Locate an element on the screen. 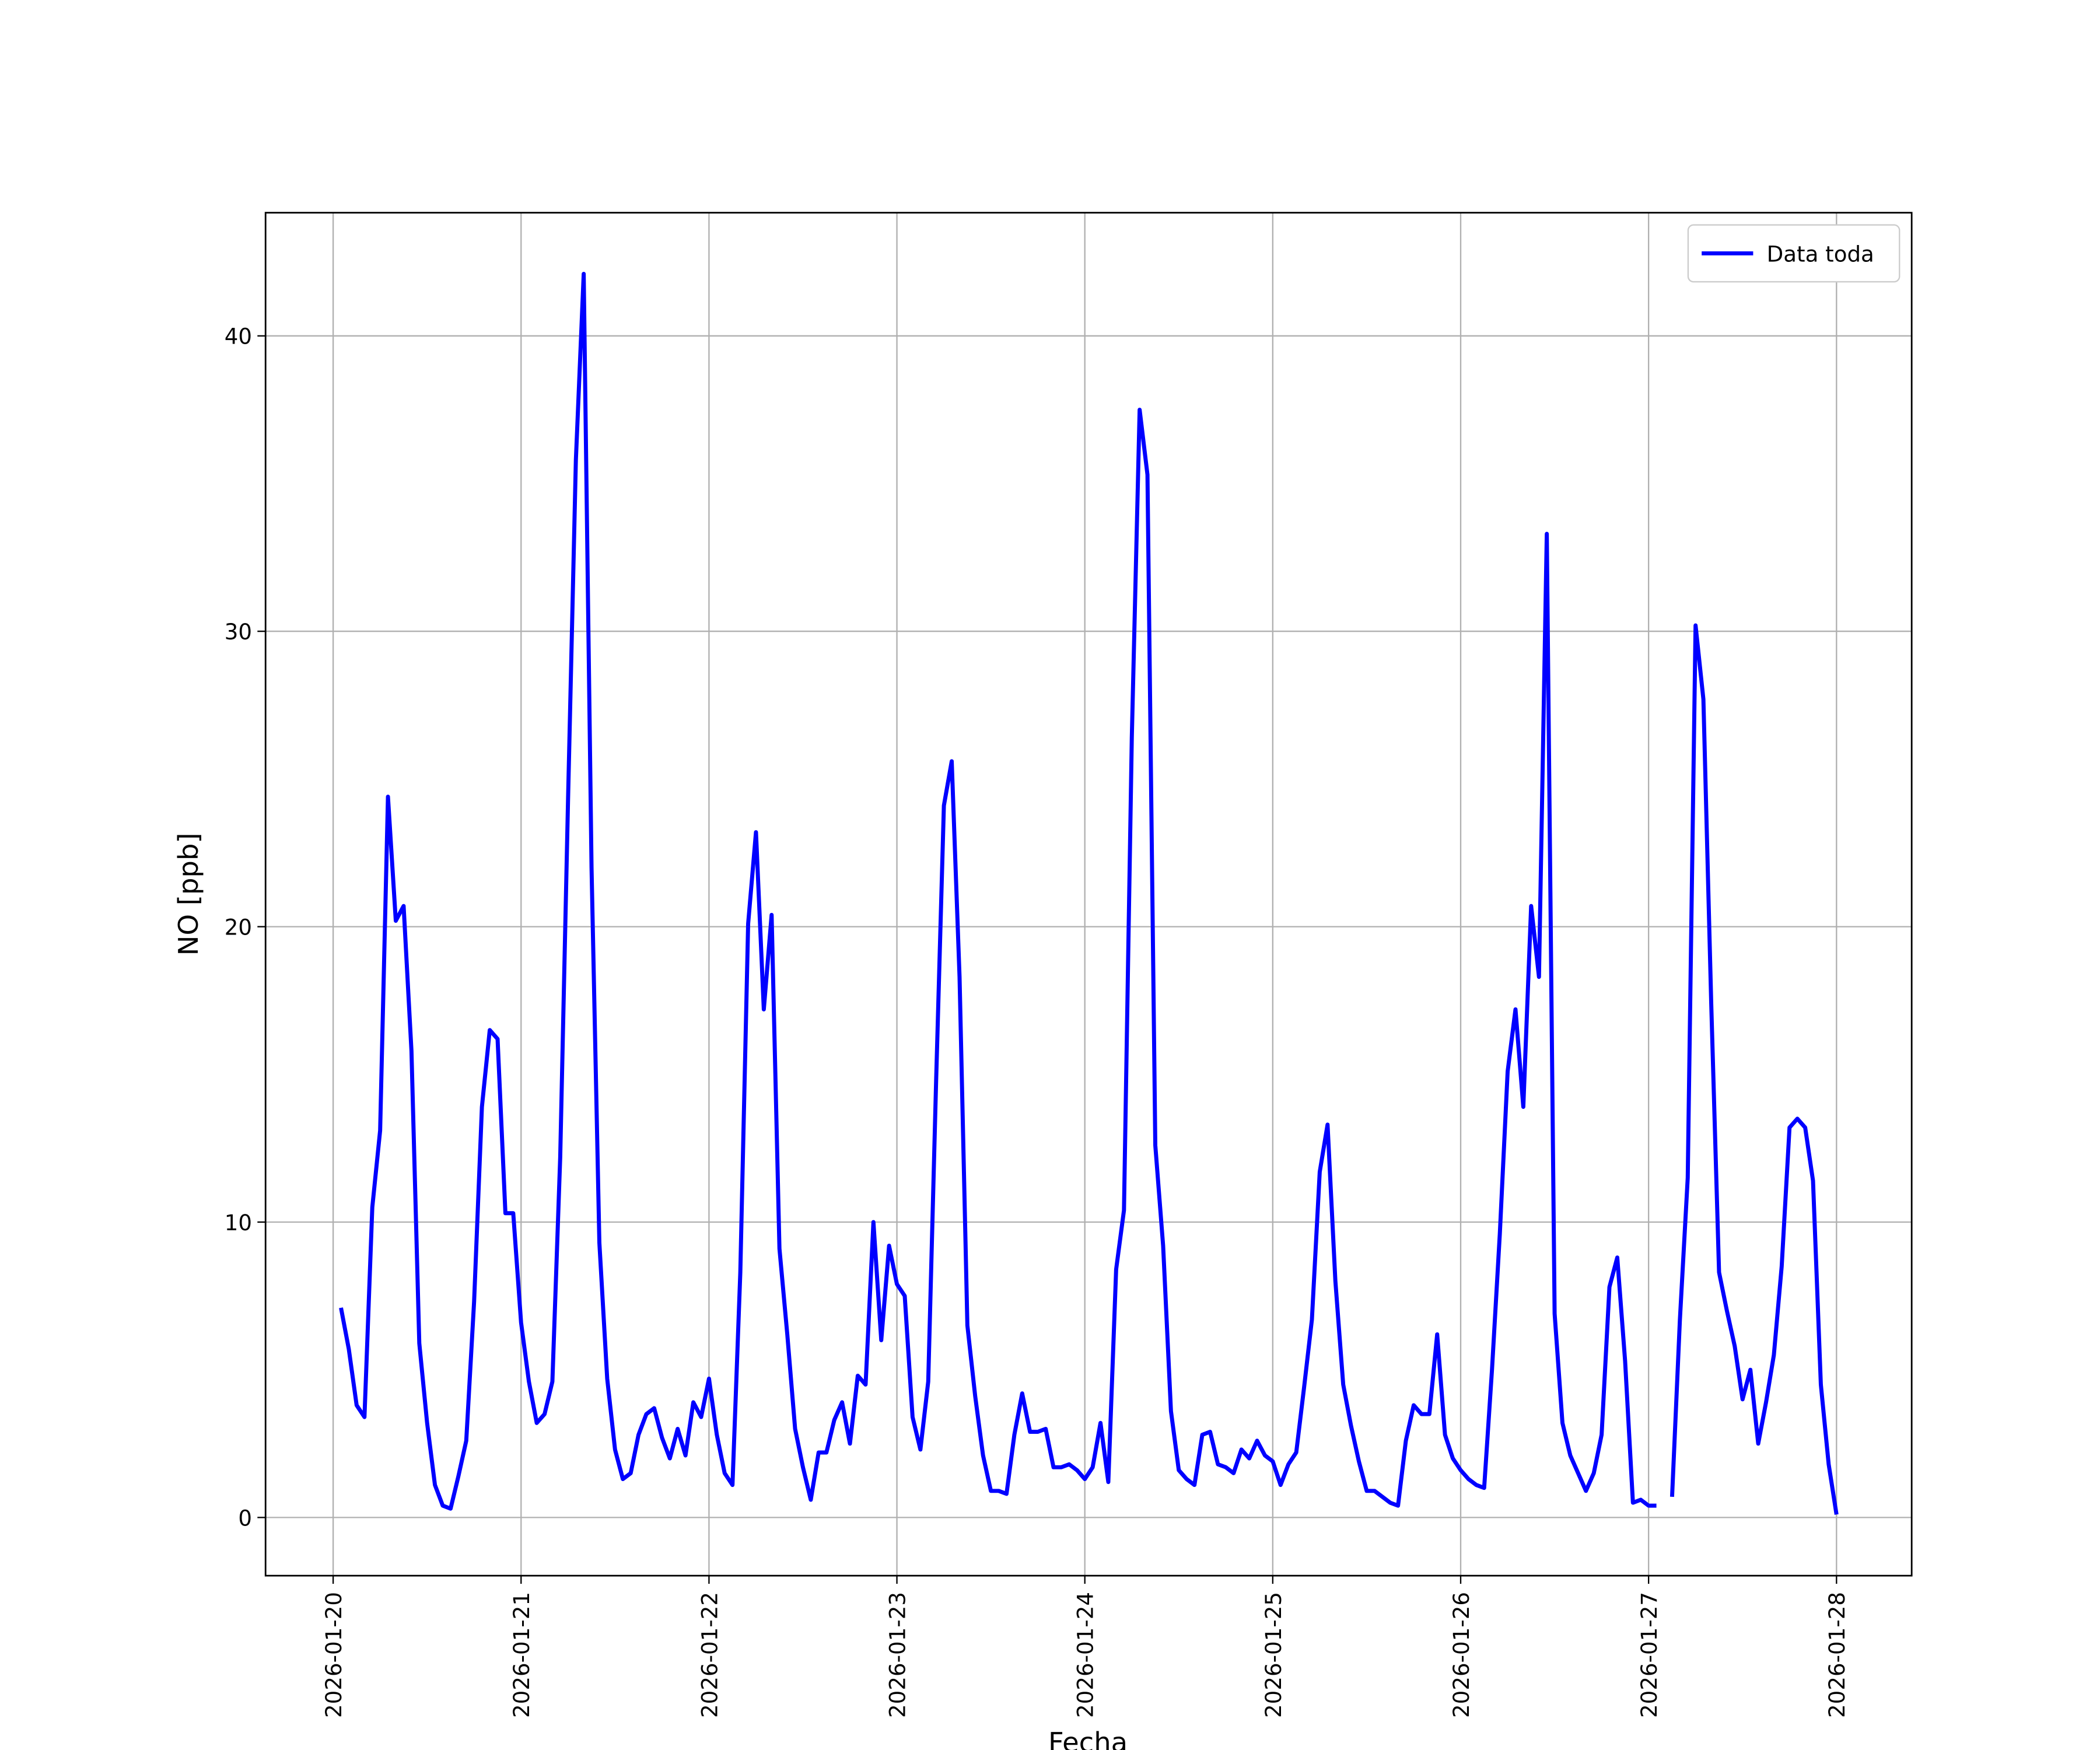 This screenshot has height=1750, width=2100. y-tick-label: 0 is located at coordinates (245, 1518).